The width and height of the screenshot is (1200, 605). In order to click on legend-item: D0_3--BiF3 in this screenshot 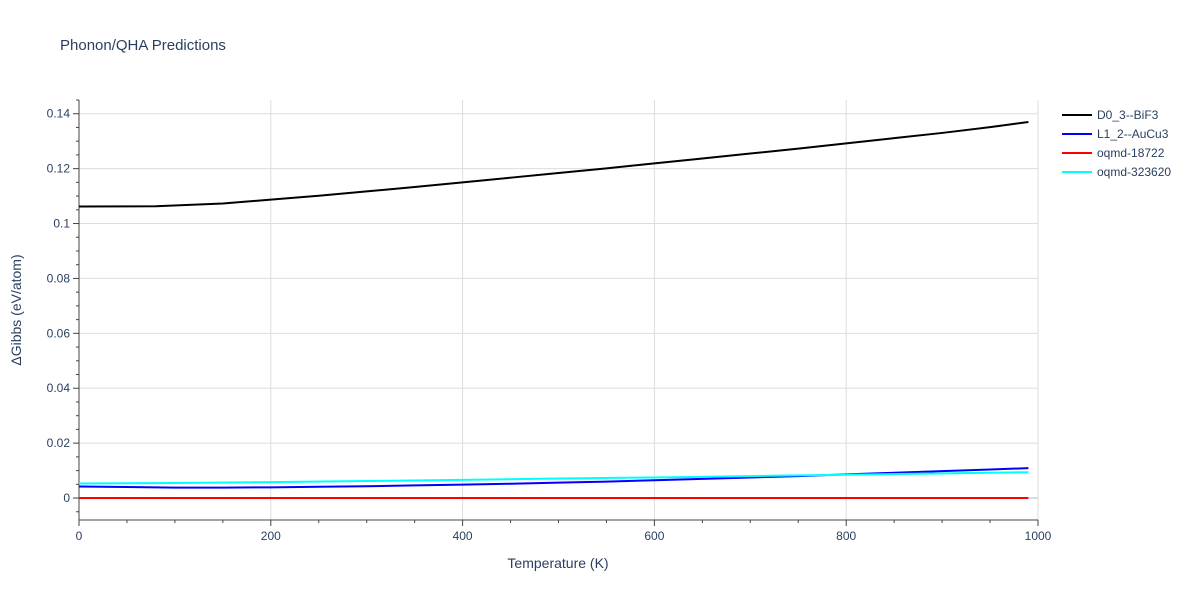, I will do `click(1110, 115)`.